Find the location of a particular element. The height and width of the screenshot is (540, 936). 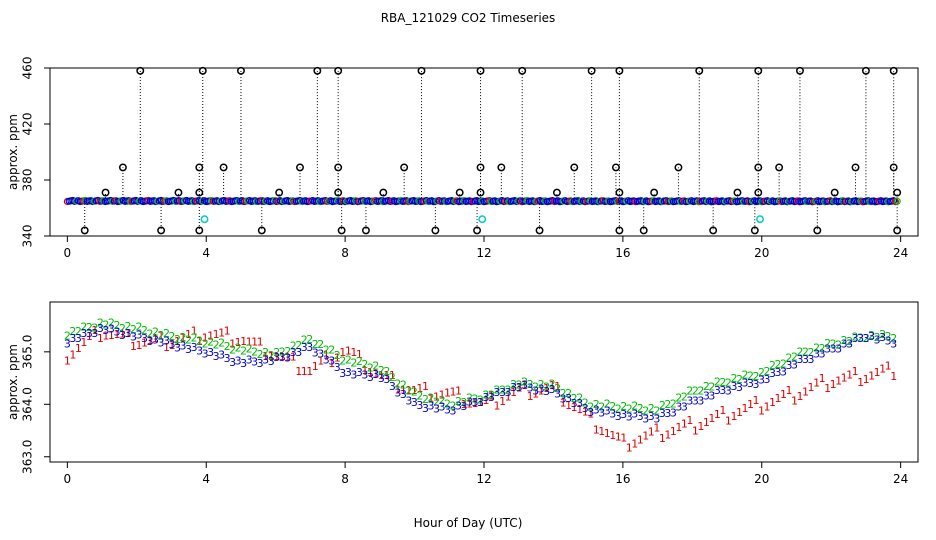

top-cyan-point is located at coordinates (760, 219).